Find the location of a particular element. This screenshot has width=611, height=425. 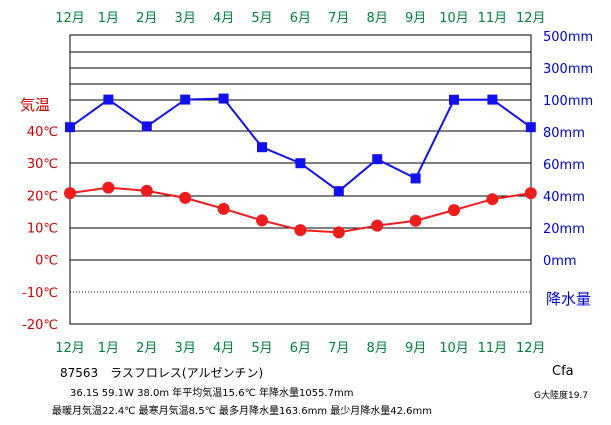

temperature-tick-labels: 40℃ 30℃ 20℃ 10℃ 0℃ -10℃ -20℃ is located at coordinates (40, 229).